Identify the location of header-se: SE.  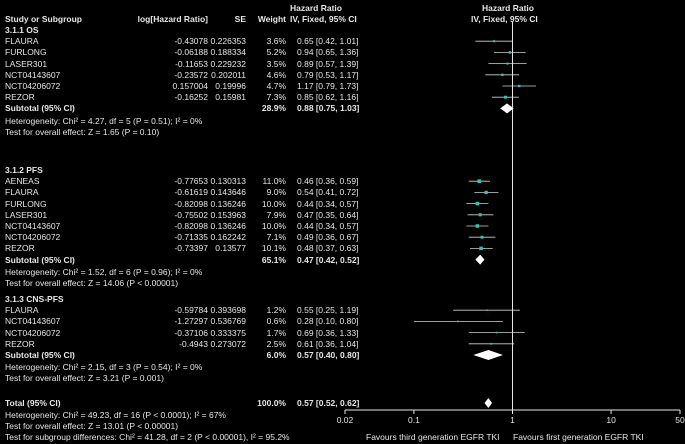
(240, 19).